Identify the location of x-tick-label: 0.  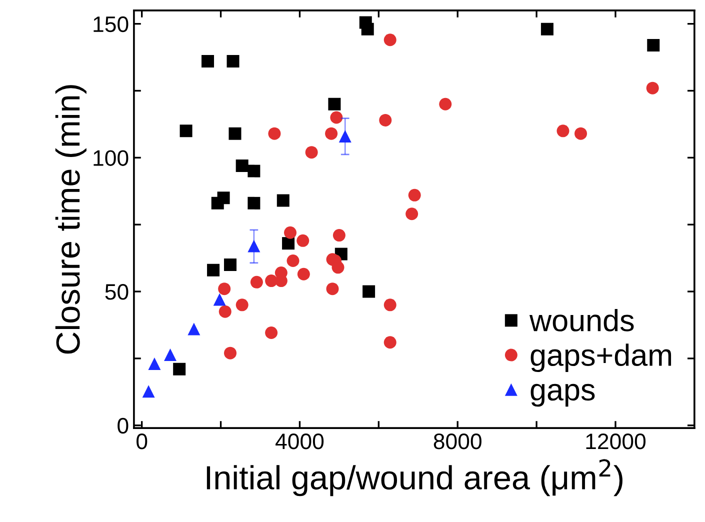
(142, 441).